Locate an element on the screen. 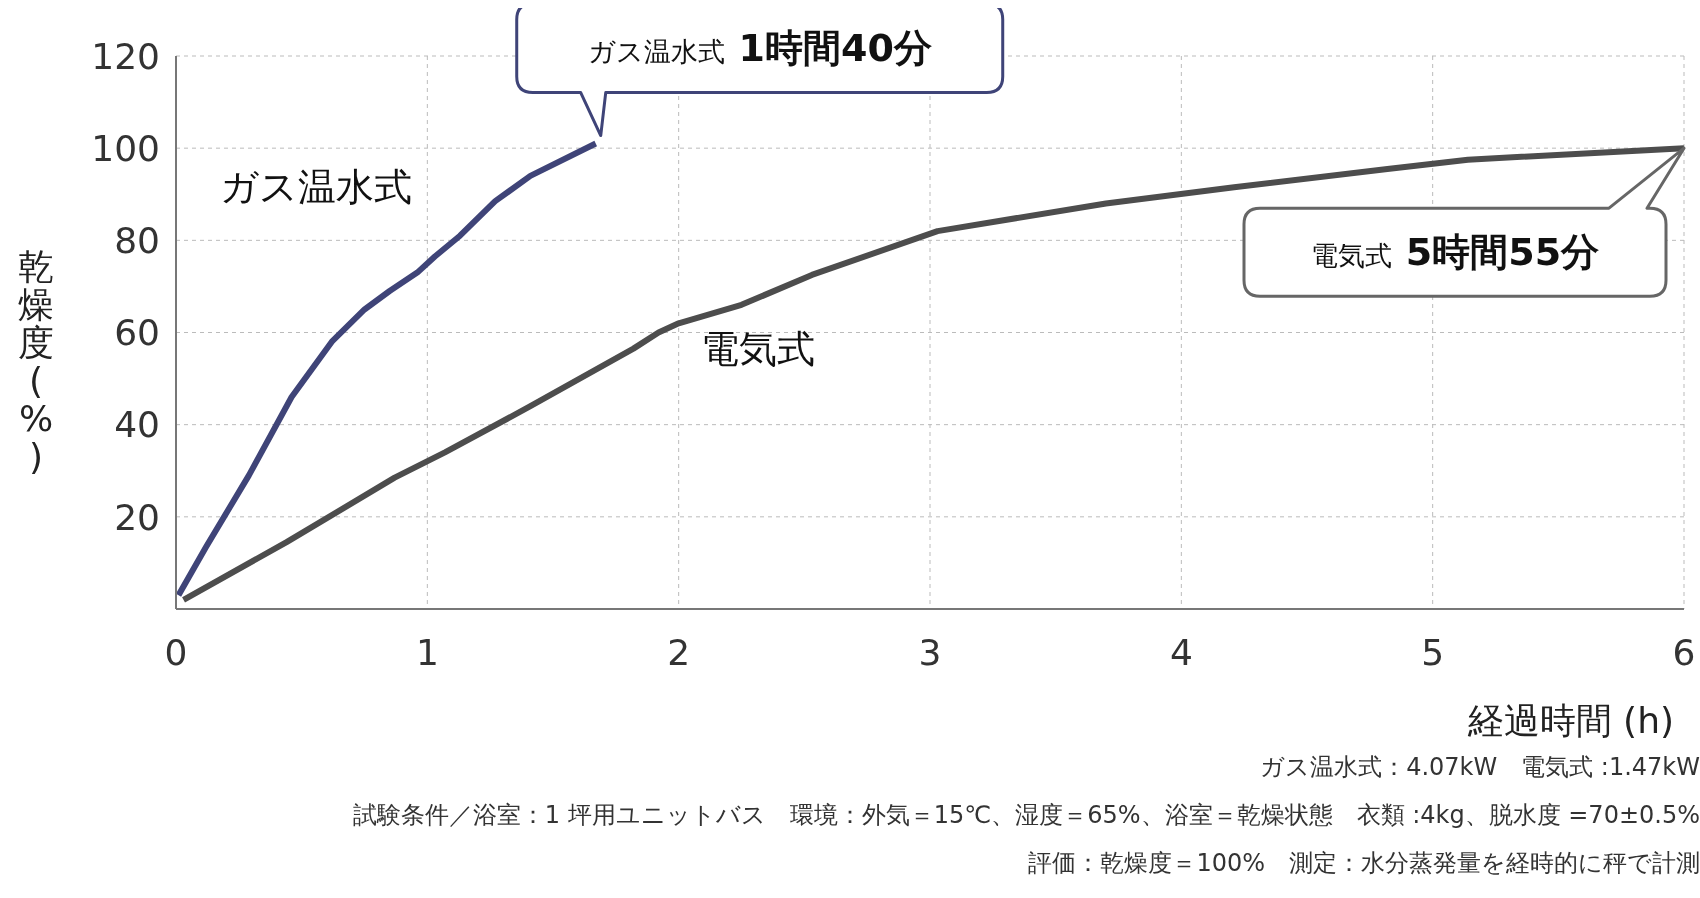 This screenshot has width=1700, height=898. y-tick-label: 60 is located at coordinates (137, 333).